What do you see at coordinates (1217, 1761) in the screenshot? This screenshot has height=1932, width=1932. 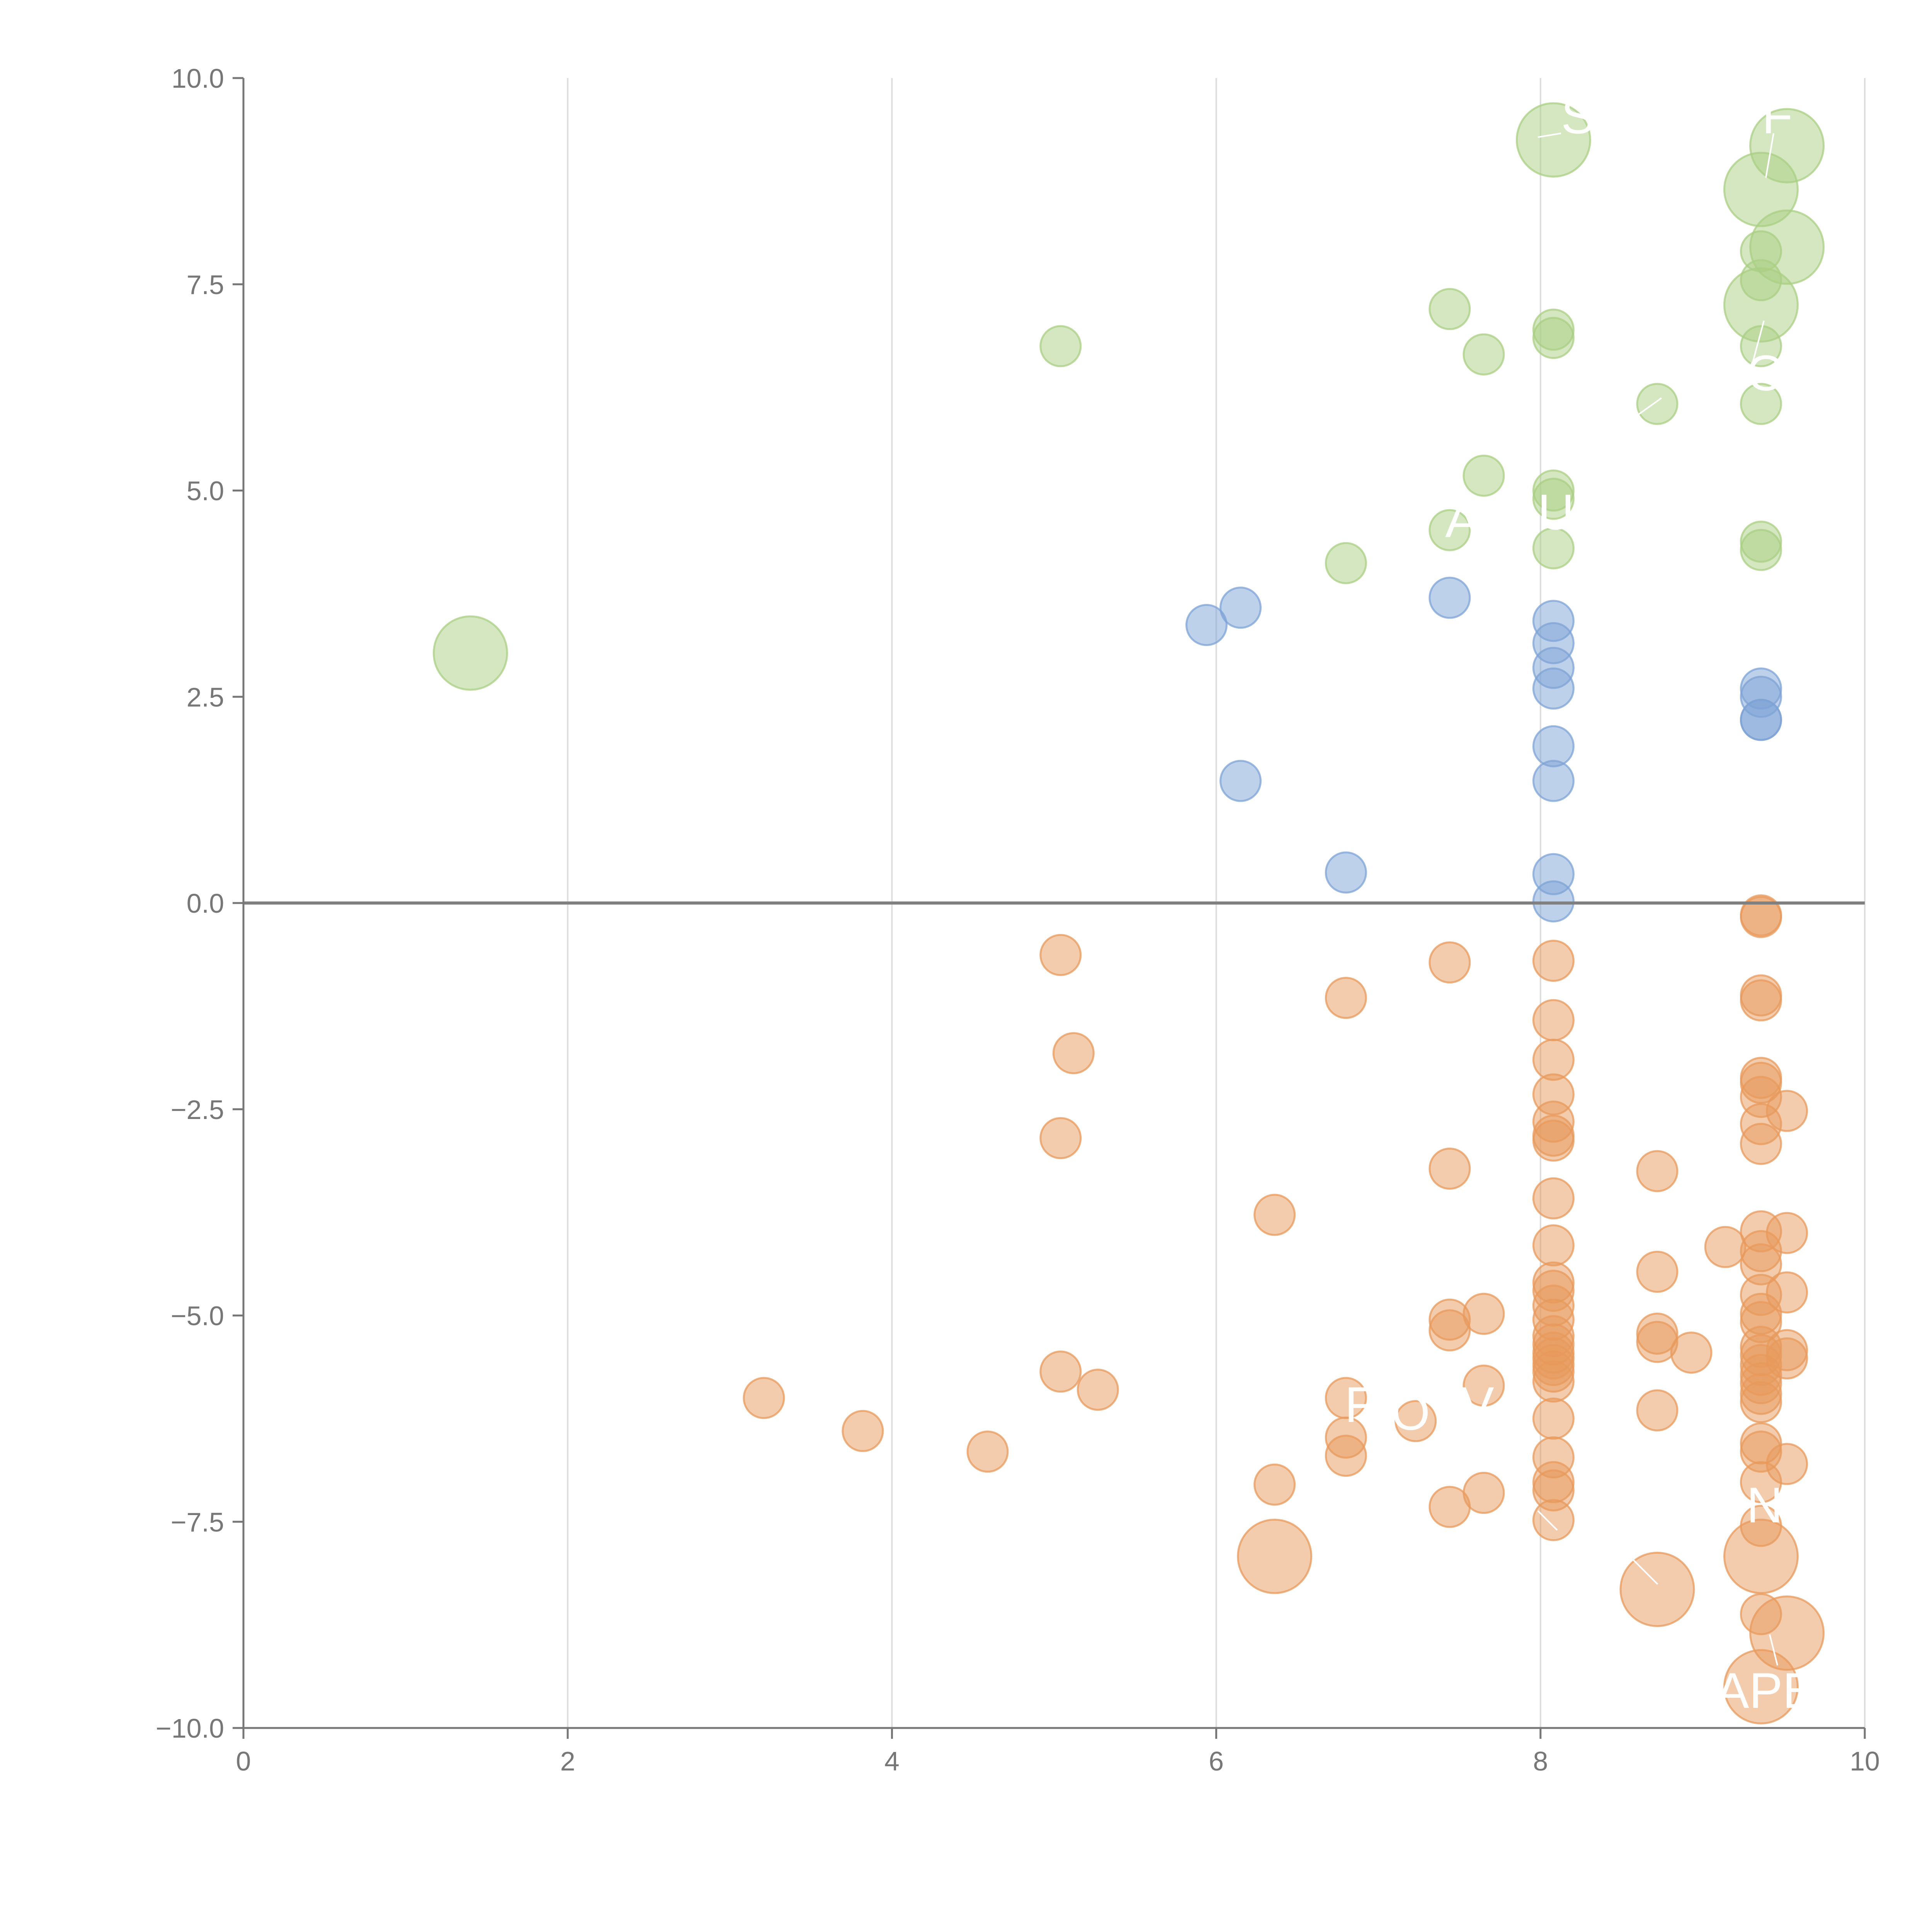 I see `x-tick-label: 6` at bounding box center [1217, 1761].